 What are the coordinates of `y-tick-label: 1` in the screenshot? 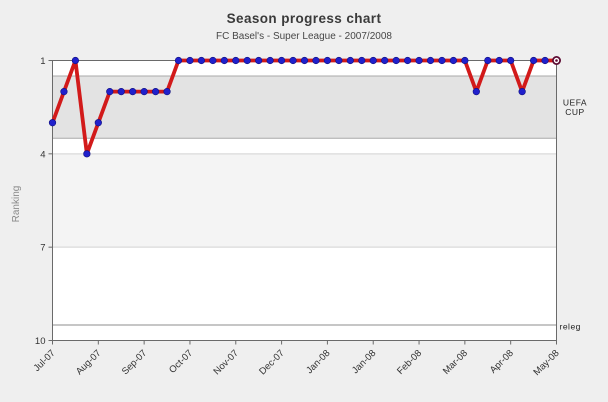 It's located at (42, 61).